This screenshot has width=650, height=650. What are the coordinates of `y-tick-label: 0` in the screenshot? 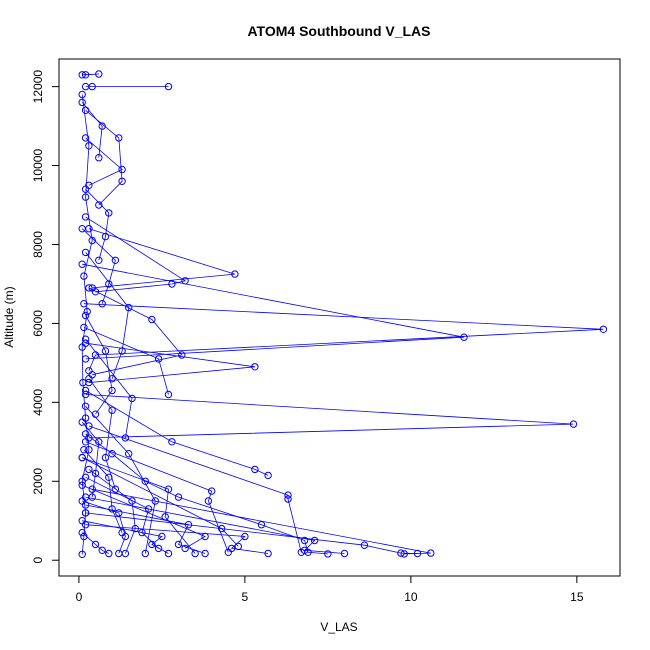 It's located at (38, 560).